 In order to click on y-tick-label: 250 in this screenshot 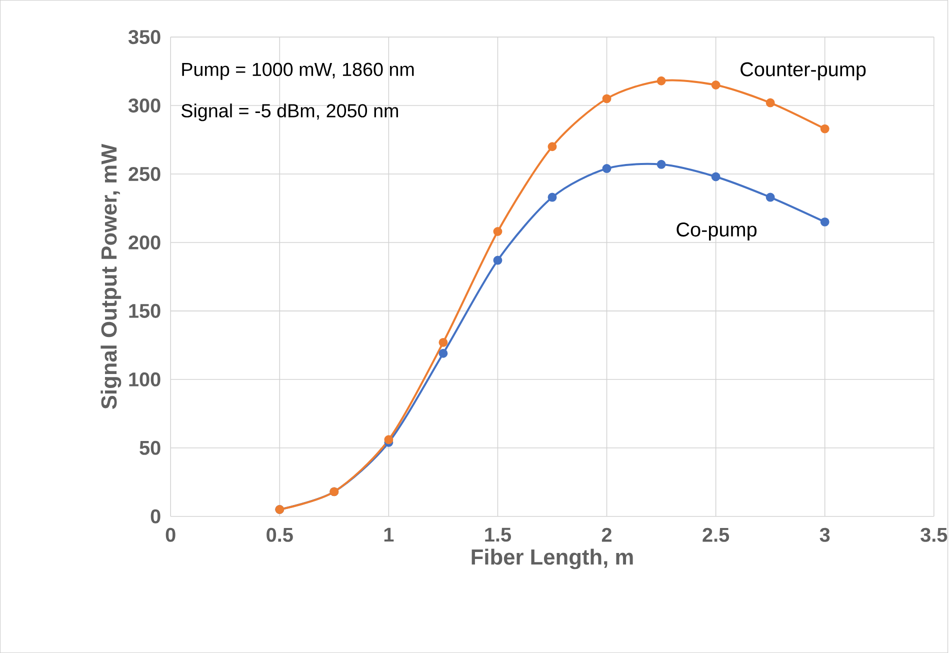, I will do `click(144, 173)`.